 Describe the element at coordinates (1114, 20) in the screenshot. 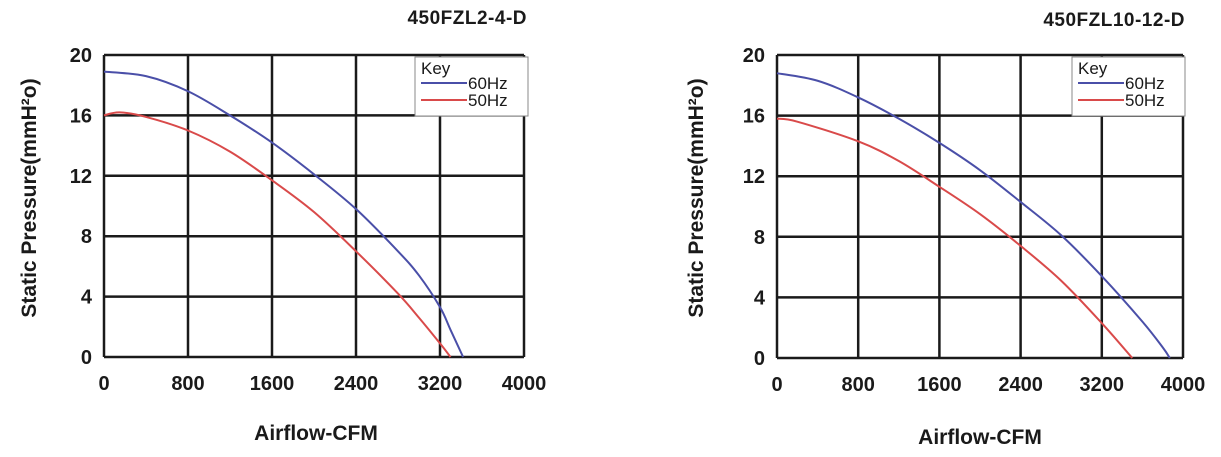

I see `chart-title: 450FZL10-12-D` at that location.